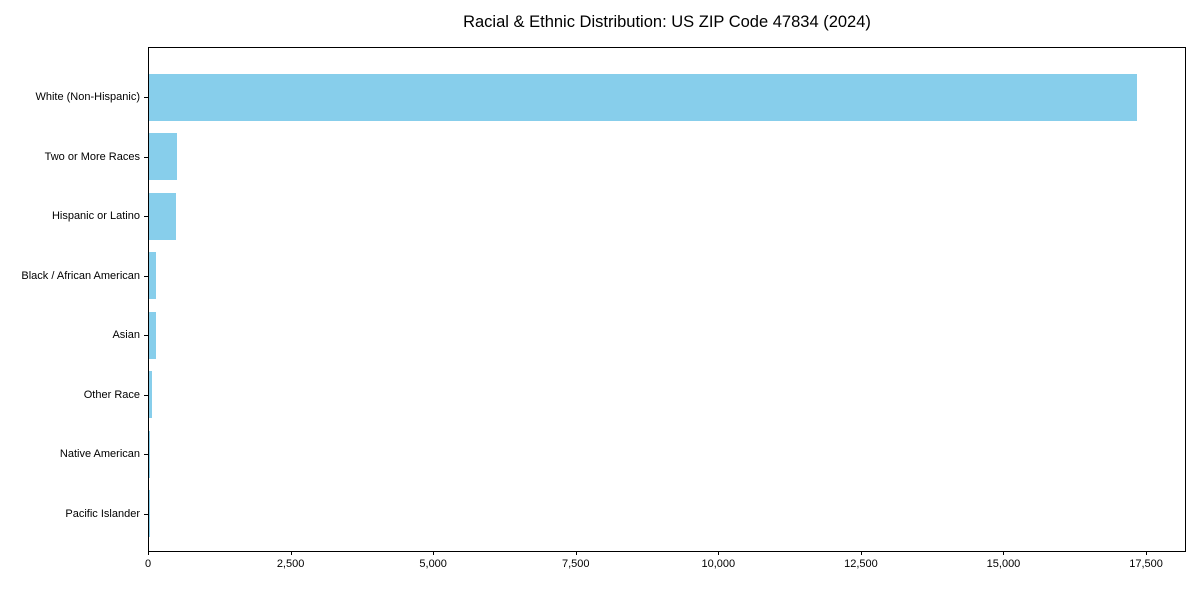  I want to click on ytick-label-other-race: Other Race, so click(111, 394).